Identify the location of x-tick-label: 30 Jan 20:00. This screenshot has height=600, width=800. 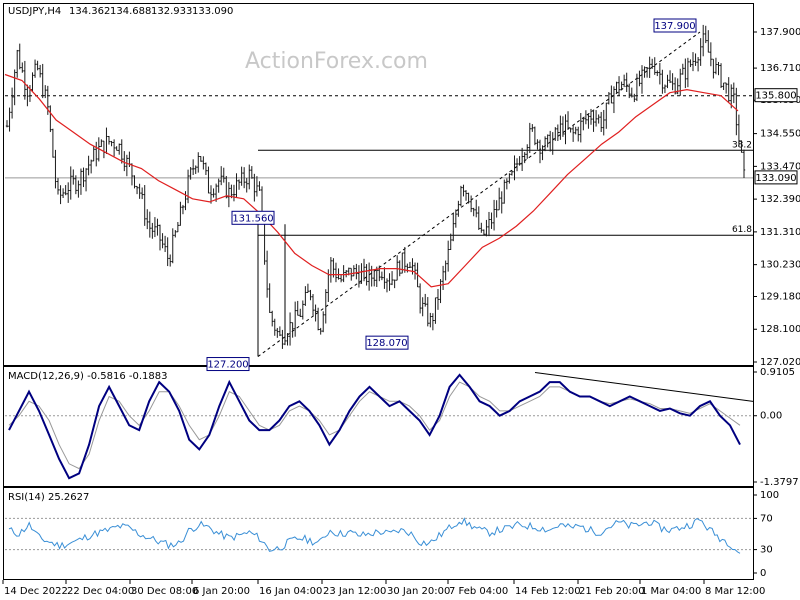
(418, 591).